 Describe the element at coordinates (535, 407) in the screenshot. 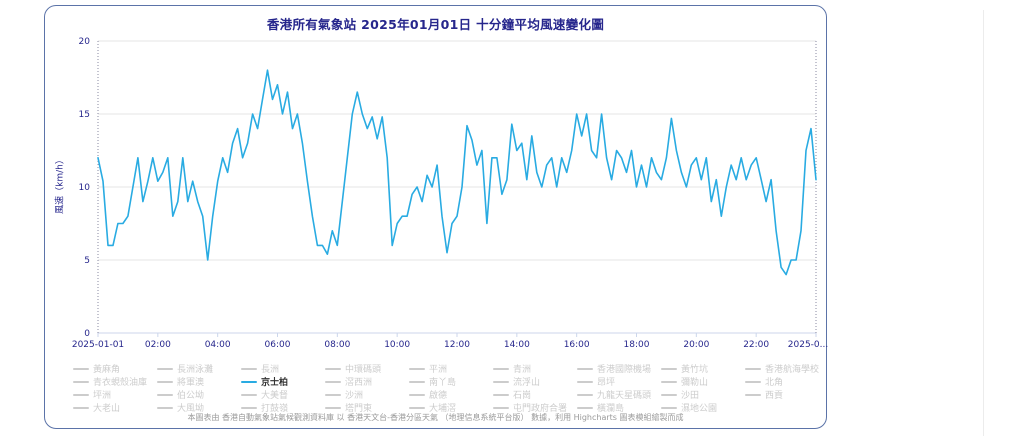

I see `legend-item-屯門政府合署: 屯門政府合署` at that location.